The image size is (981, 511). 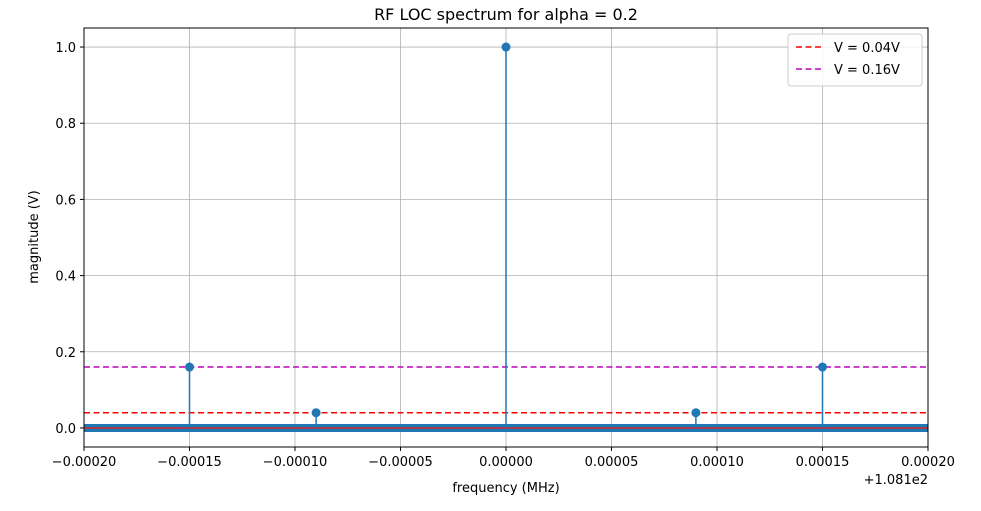 I want to click on legend-entry-label: V = 0.04V, so click(x=867, y=48).